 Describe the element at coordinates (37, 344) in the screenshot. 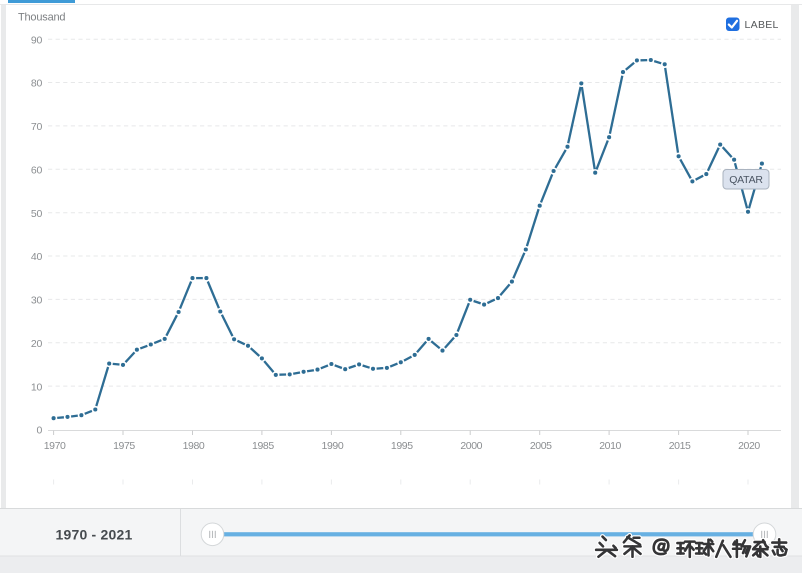

I see `svg-text: 20` at that location.